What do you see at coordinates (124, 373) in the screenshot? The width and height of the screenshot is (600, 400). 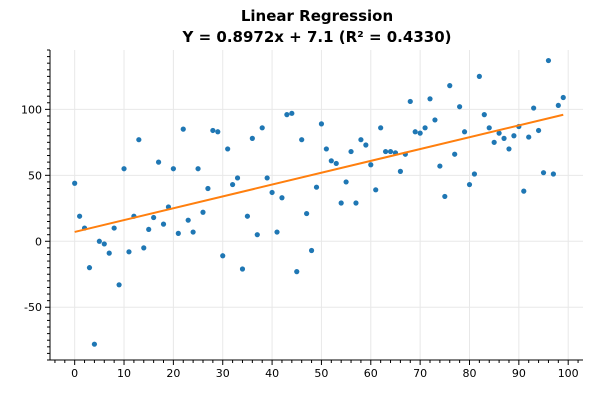 I see `x-tick-label: 10` at bounding box center [124, 373].